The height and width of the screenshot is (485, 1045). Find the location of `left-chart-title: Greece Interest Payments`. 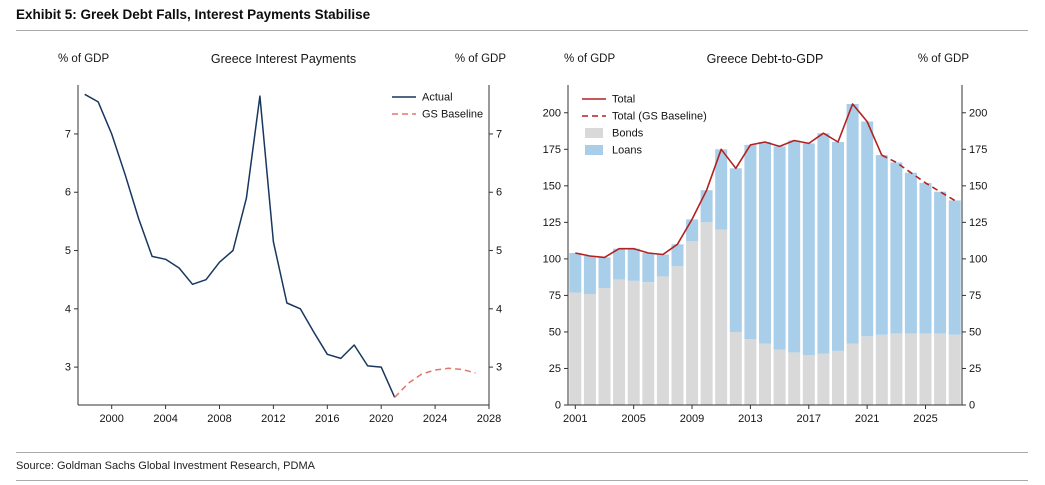

left-chart-title: Greece Interest Payments is located at coordinates (283, 59).